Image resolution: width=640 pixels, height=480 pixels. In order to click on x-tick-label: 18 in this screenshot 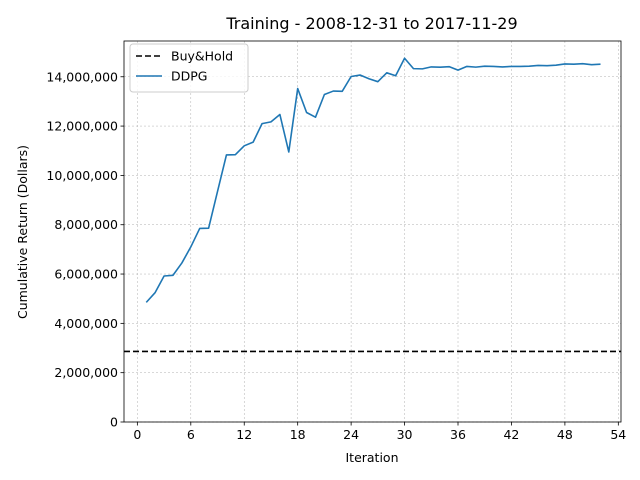, I will do `click(298, 434)`.